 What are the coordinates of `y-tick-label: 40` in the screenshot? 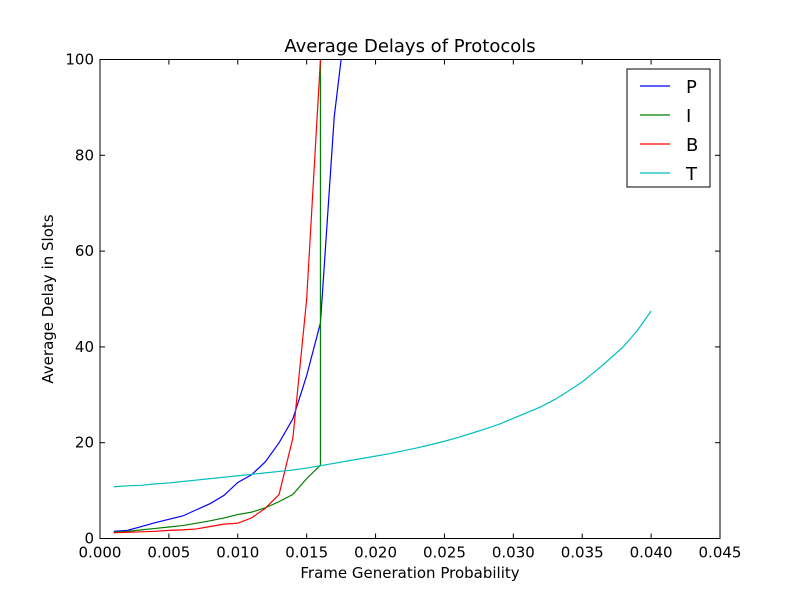 It's located at (84, 347).